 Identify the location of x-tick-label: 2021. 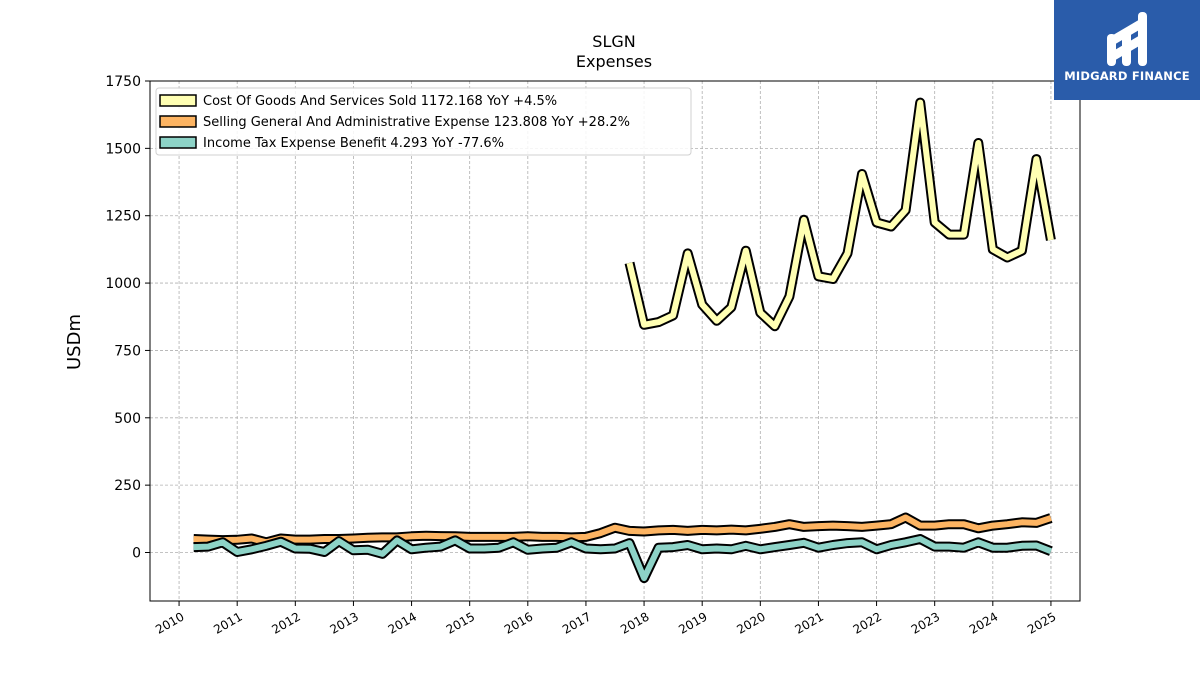
(808, 622).